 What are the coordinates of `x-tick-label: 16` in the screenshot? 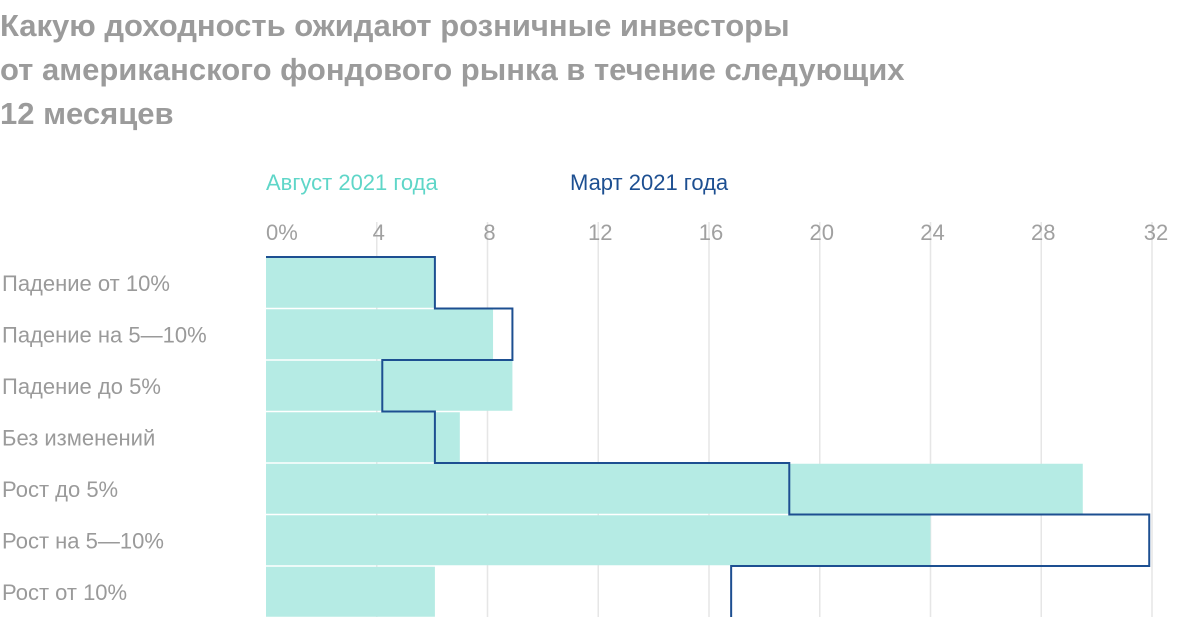 It's located at (711, 232).